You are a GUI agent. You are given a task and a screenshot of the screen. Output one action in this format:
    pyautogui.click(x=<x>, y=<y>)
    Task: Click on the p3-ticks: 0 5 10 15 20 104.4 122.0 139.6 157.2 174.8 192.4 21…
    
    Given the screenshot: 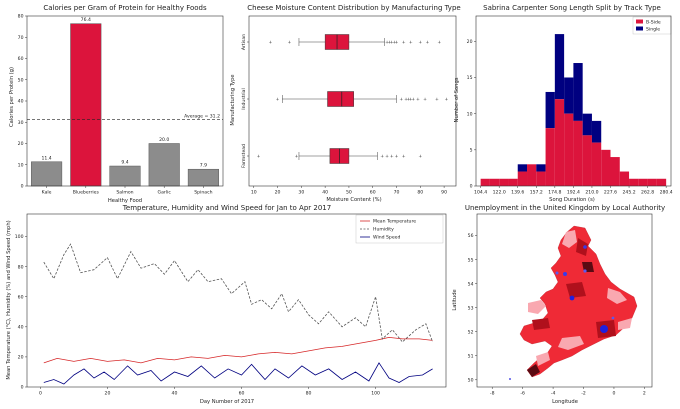 What is the action you would take?
    pyautogui.click(x=570, y=117)
    